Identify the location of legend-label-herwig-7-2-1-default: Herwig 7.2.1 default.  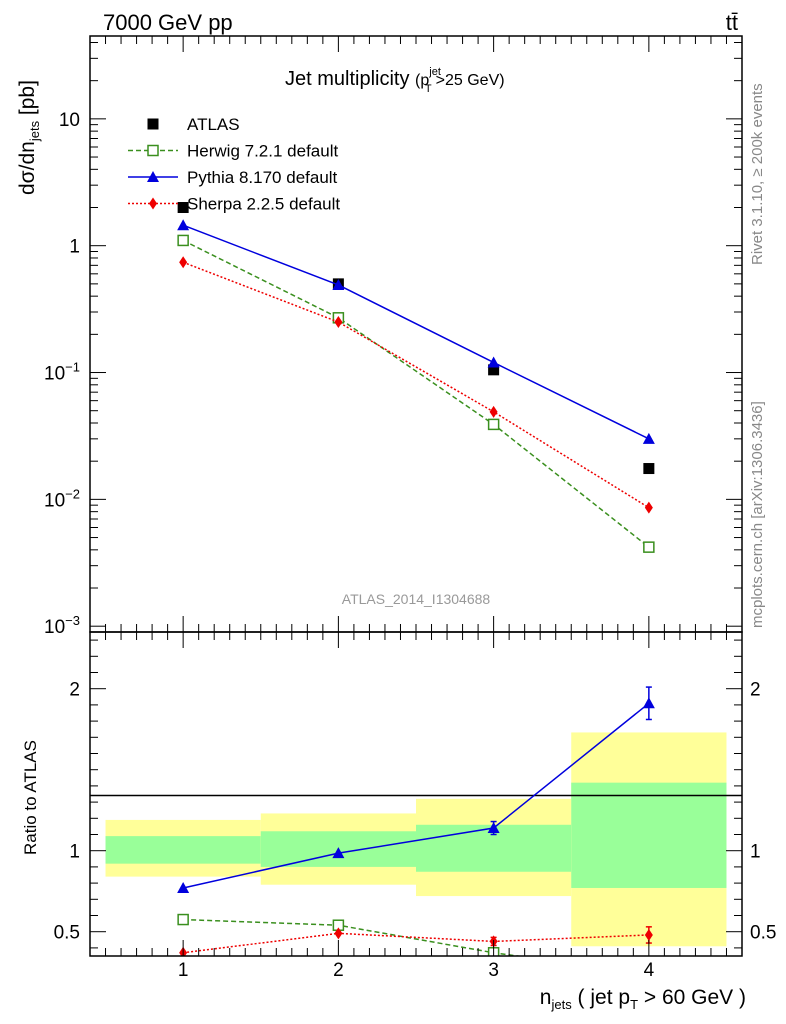
(262, 151).